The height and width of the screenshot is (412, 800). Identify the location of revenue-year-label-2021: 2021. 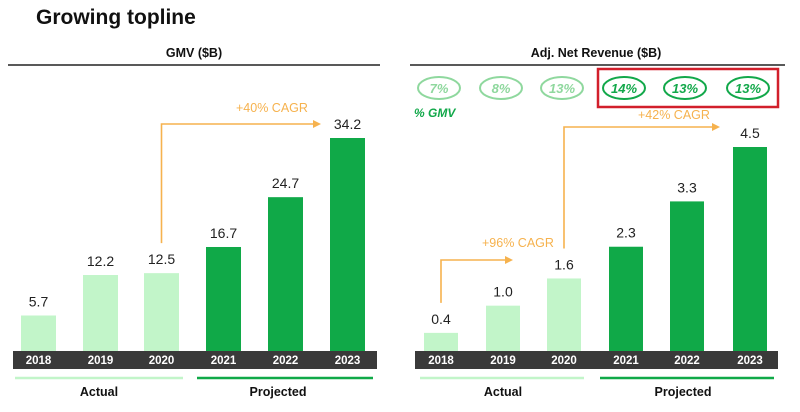
(626, 361).